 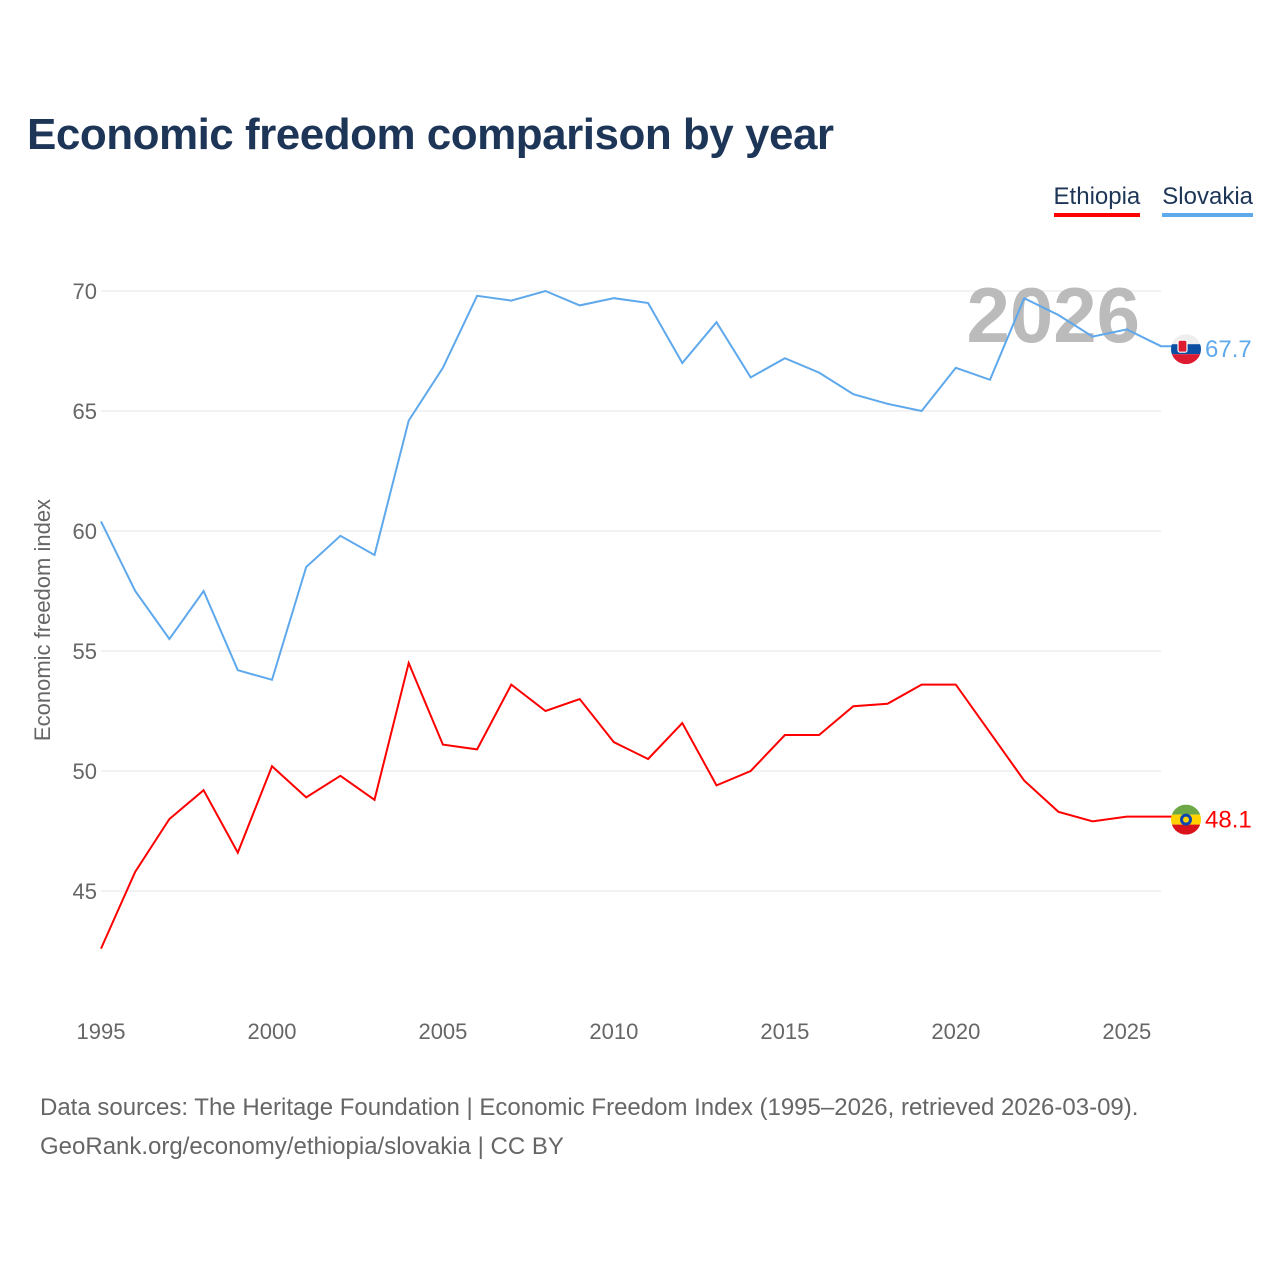 I want to click on y-axis-label: Economic freedom index, so click(x=42, y=620).